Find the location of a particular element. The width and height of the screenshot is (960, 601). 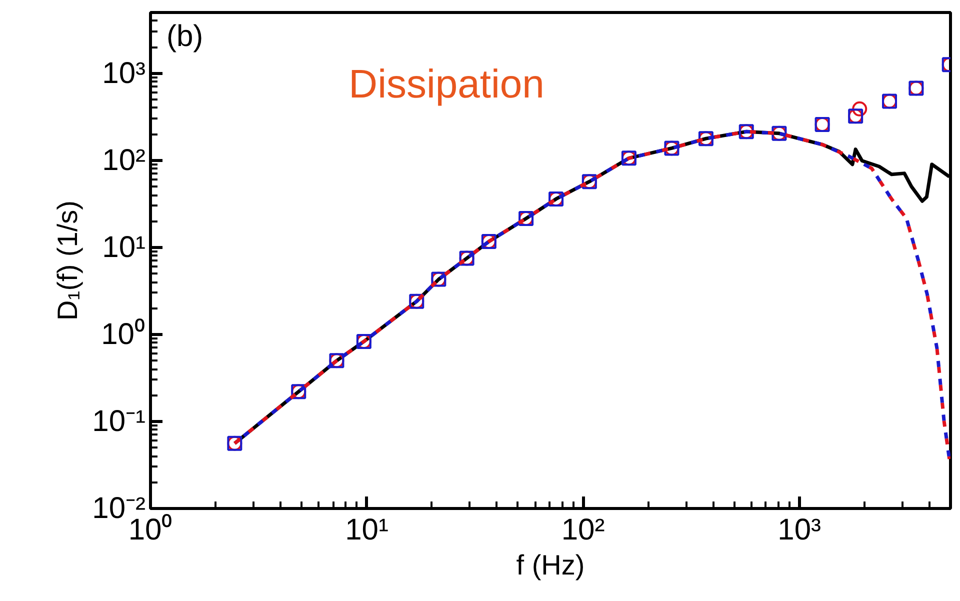

x-tick-label: 10¹ is located at coordinates (366, 530).